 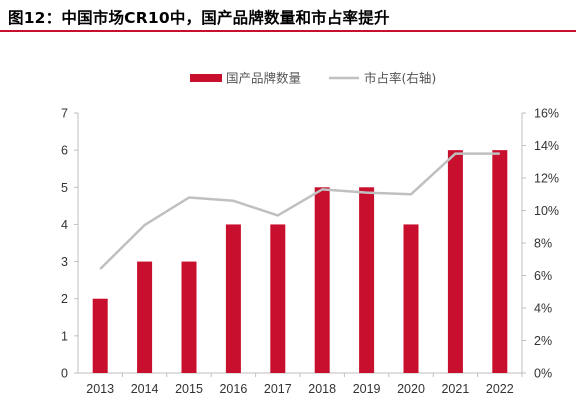 I want to click on right-tick-label: 2%, so click(x=543, y=341).